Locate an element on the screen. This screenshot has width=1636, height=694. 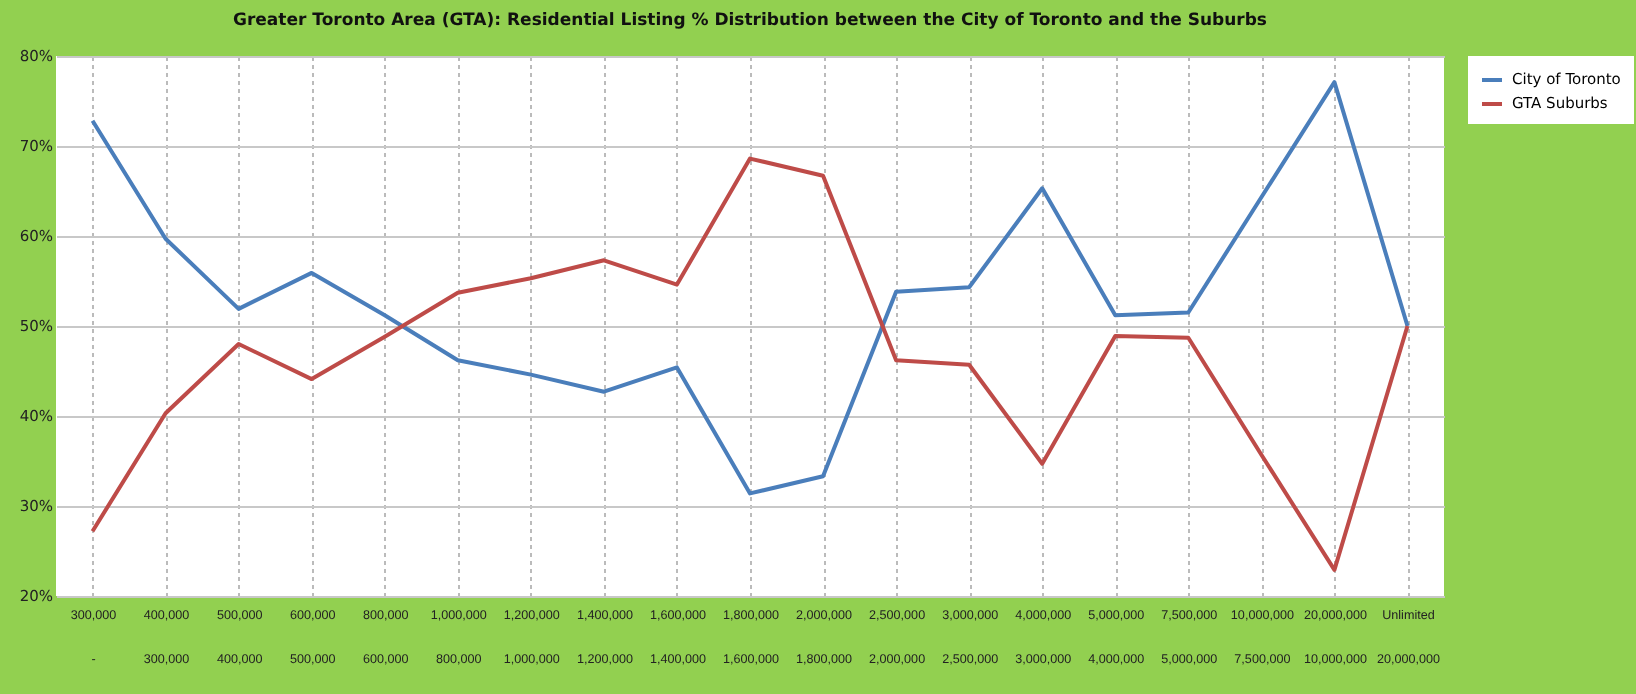
chart-title: Greater Toronto Area (GTA): Residential Listing % Distribution between the City of Toronto and the Suburbs is located at coordinates (750, 21).